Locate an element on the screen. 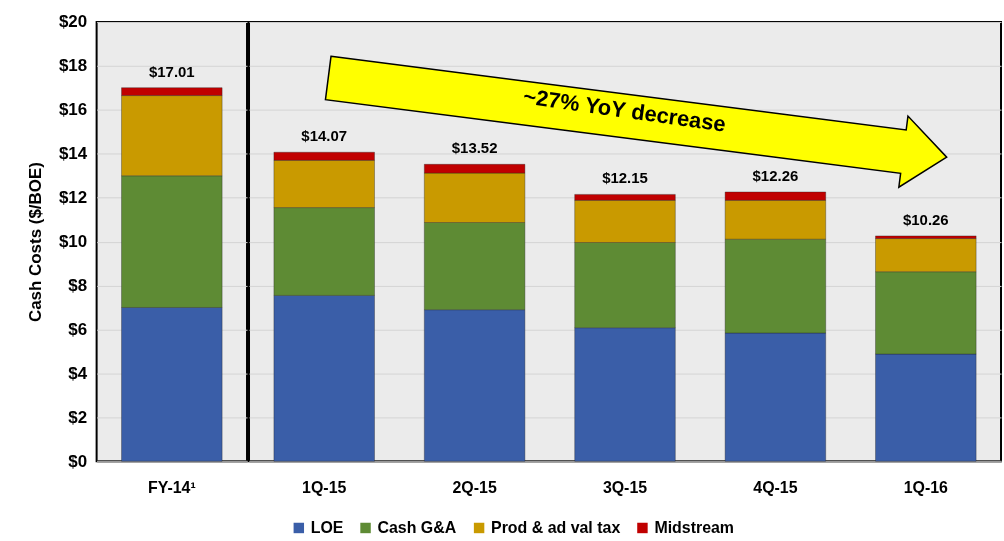 This screenshot has height=541, width=1004. x-tick-label: 1Q-15 is located at coordinates (324, 487).